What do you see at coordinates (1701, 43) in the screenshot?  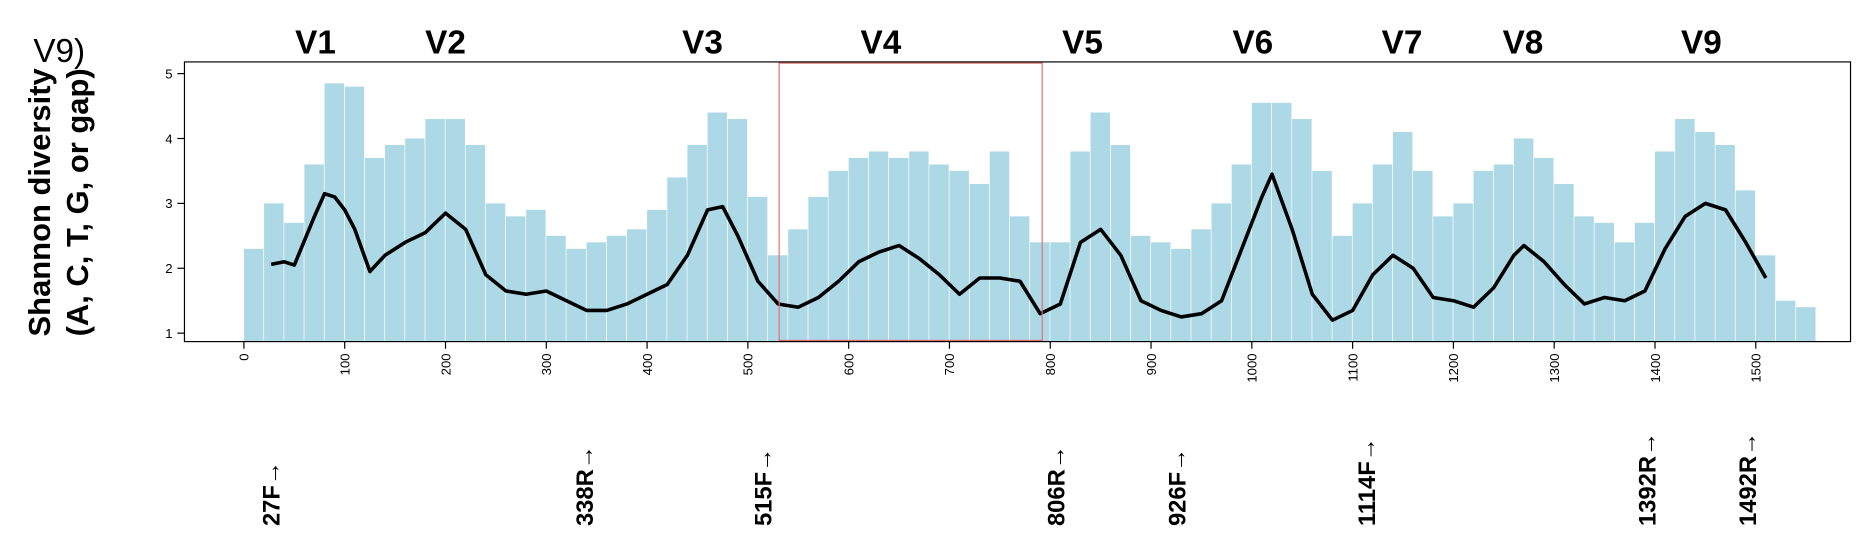 I see `region-label: V9` at bounding box center [1701, 43].